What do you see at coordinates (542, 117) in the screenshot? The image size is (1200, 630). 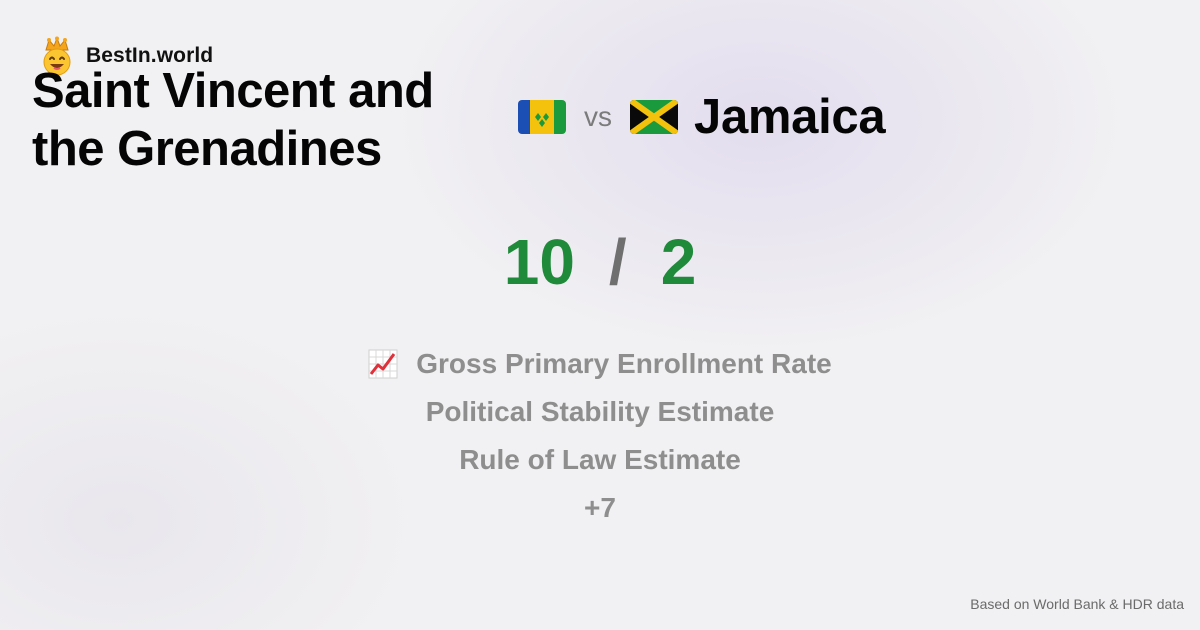 I see `saint-vincent-flag-icon` at bounding box center [542, 117].